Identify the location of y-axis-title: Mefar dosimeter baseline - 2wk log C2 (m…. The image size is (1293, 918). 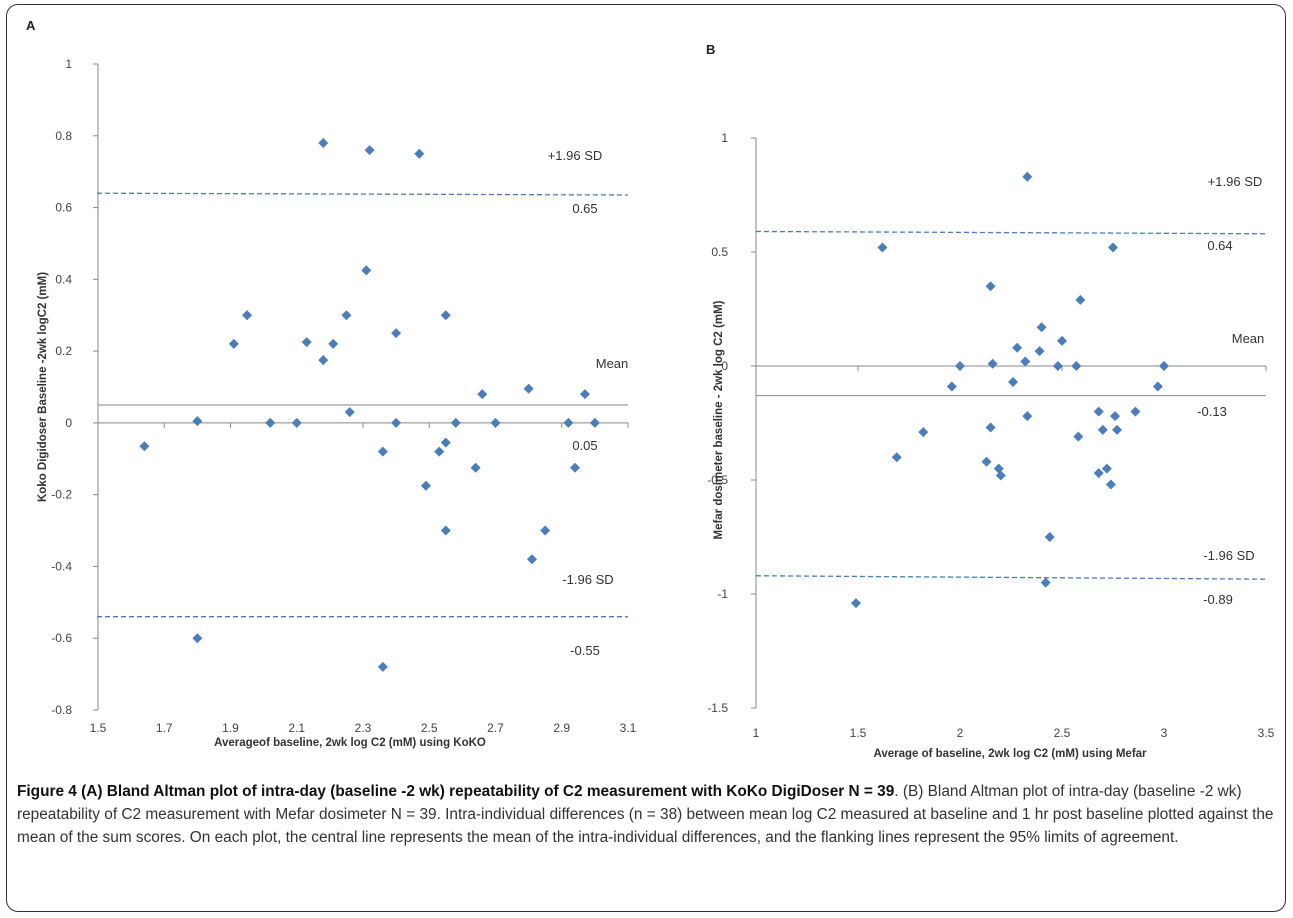
(719, 419).